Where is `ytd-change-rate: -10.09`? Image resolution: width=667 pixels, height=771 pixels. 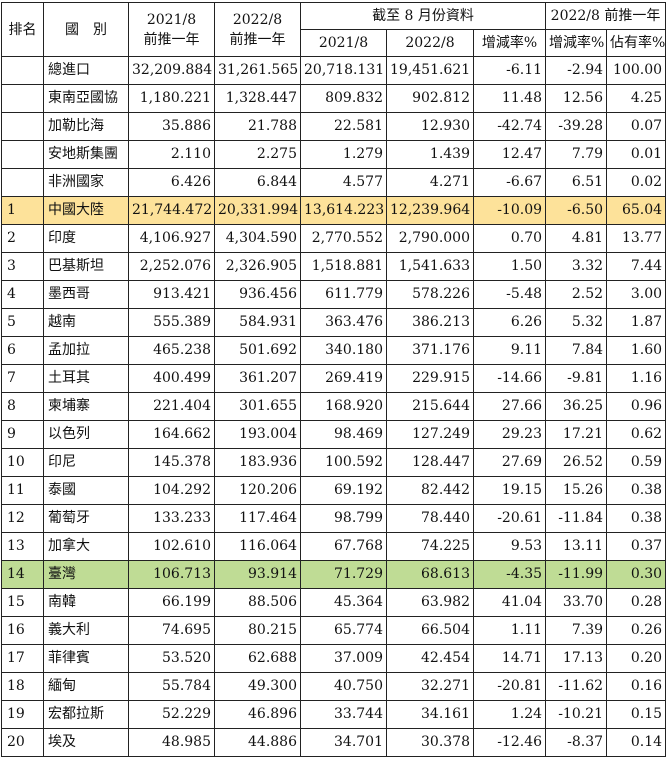
ytd-change-rate: -10.09 is located at coordinates (509, 210).